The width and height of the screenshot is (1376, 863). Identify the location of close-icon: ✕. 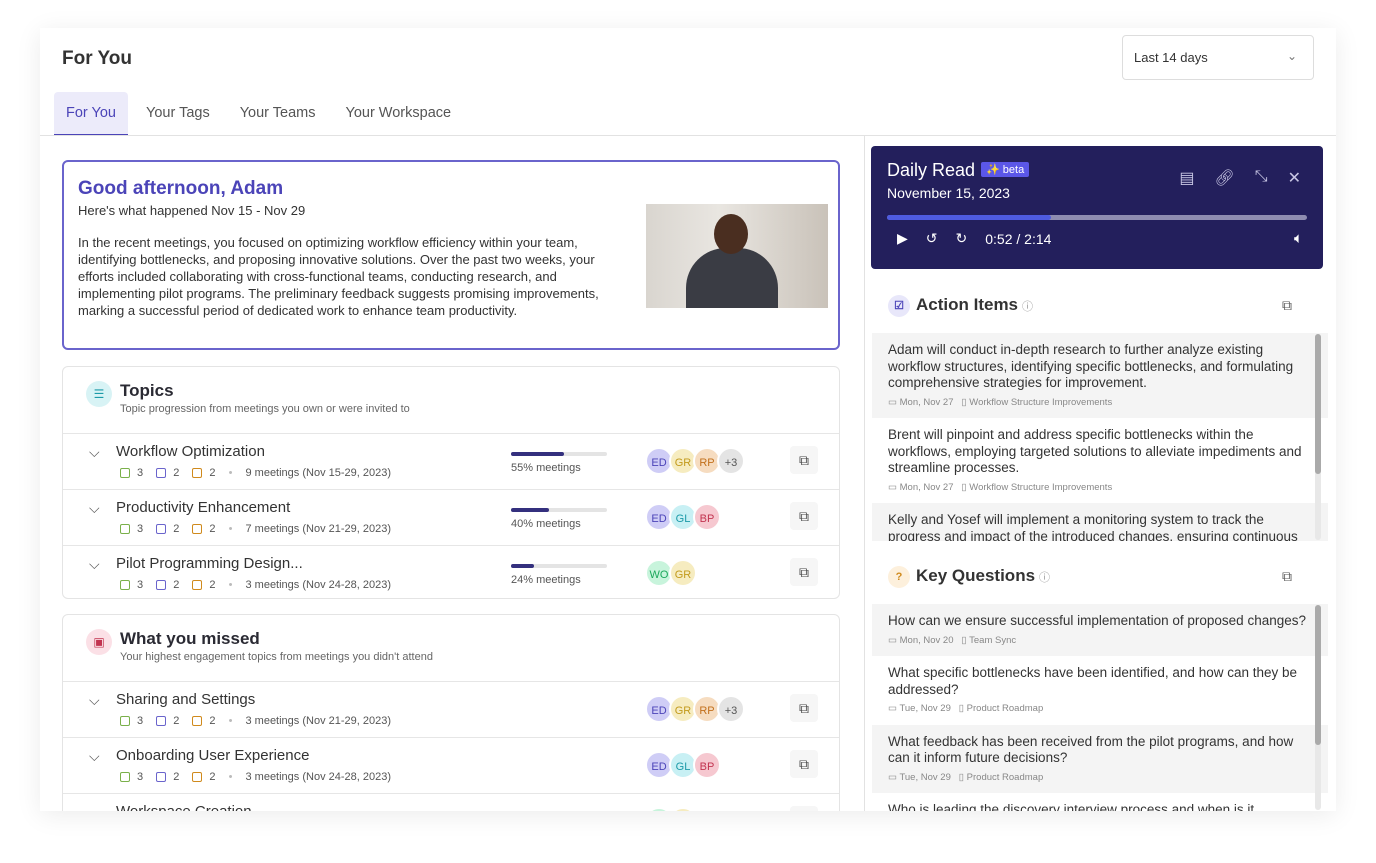
(1294, 178).